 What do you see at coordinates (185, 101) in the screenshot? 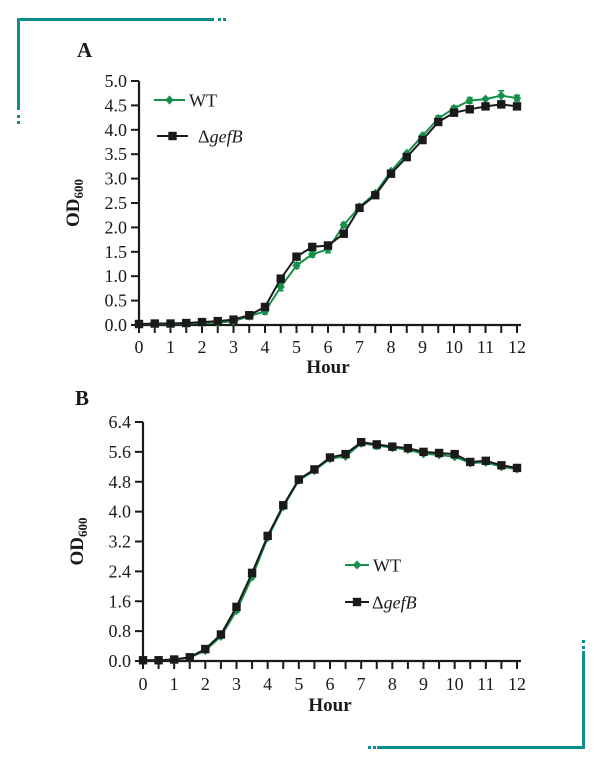
I see `legend-item: WT` at bounding box center [185, 101].